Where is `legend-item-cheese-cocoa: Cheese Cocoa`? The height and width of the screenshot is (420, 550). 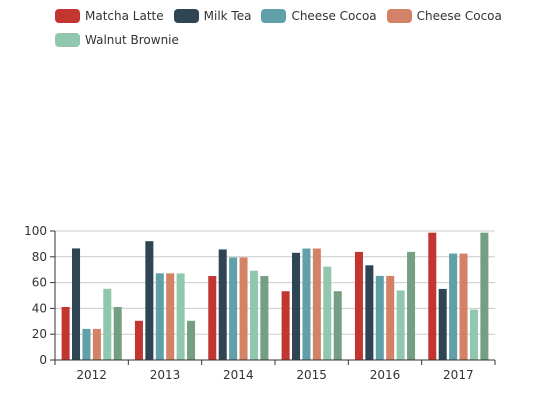 legend-item-cheese-cocoa: Cheese Cocoa is located at coordinates (319, 16).